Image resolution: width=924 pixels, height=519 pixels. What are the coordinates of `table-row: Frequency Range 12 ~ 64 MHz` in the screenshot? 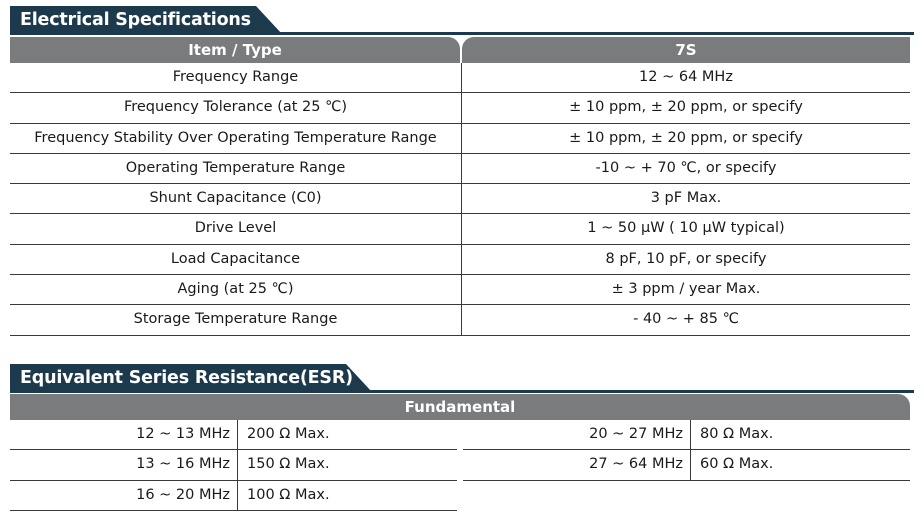 It's located at (460, 78).